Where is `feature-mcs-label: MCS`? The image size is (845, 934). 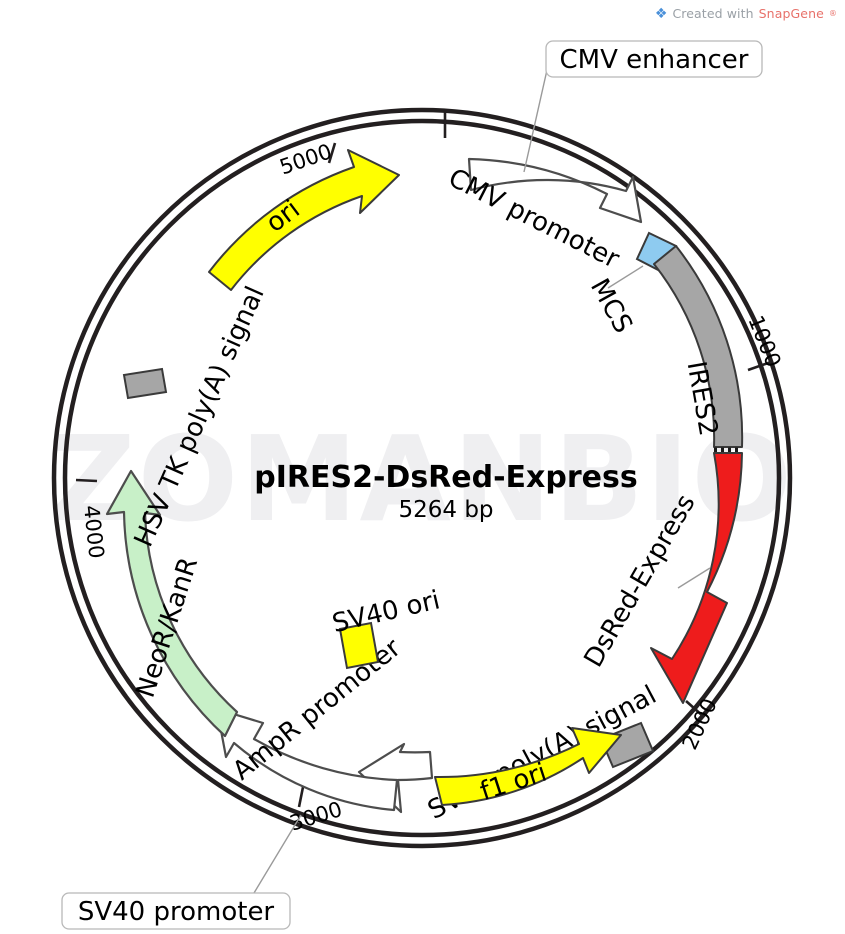 feature-mcs-label: MCS is located at coordinates (611, 306).